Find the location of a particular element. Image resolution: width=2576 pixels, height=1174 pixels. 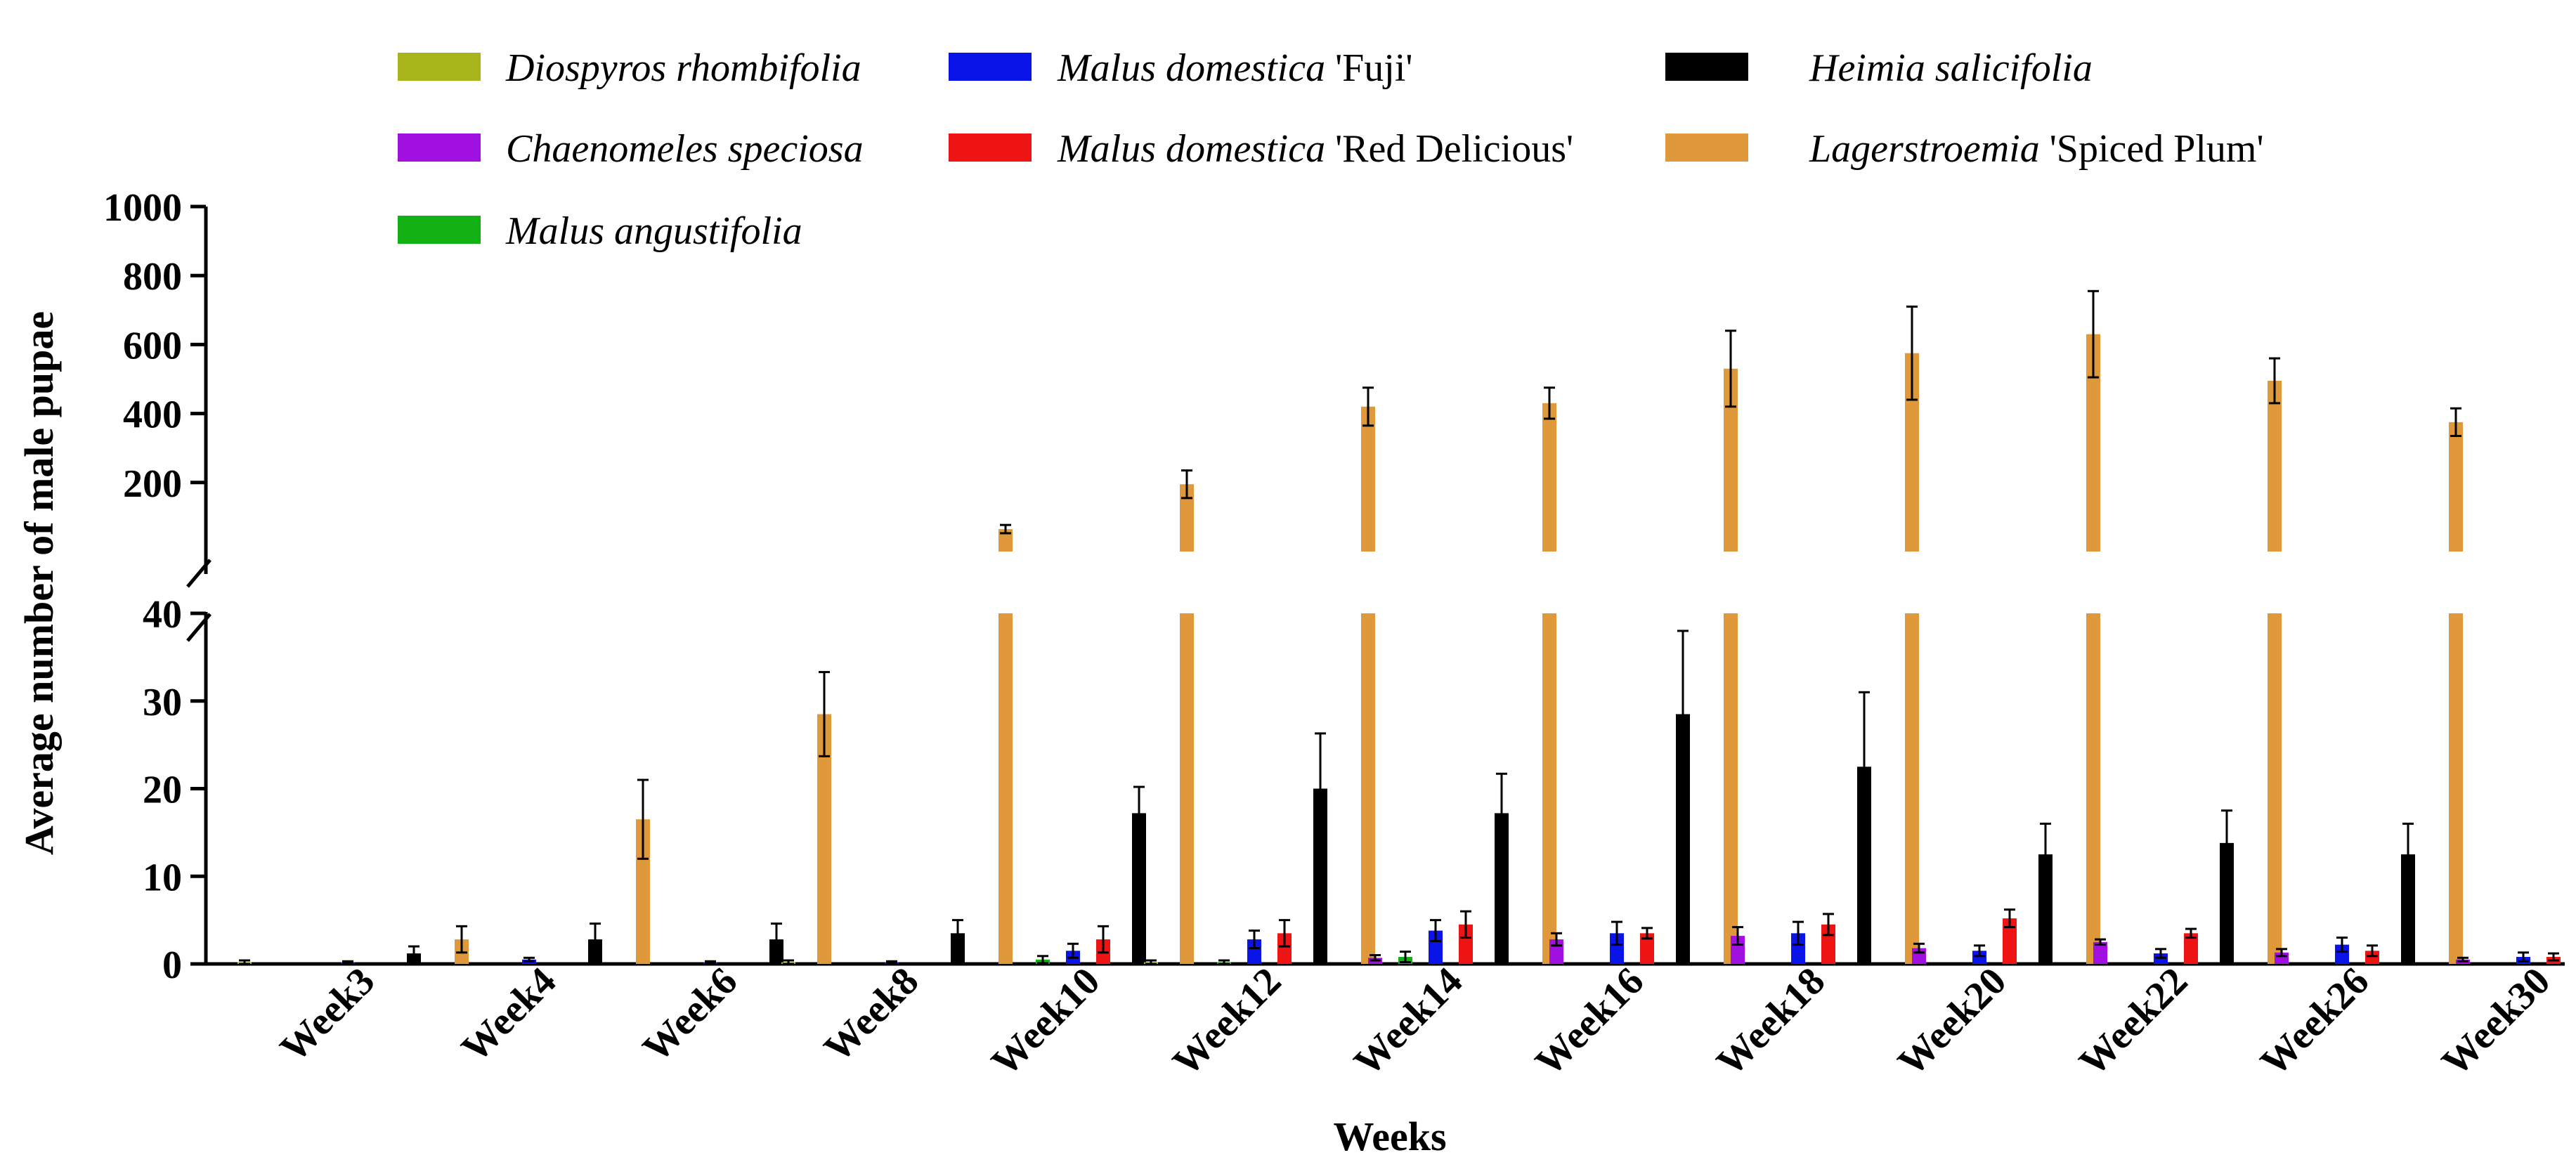

legend-label: Malus angustifolia is located at coordinates (653, 231).